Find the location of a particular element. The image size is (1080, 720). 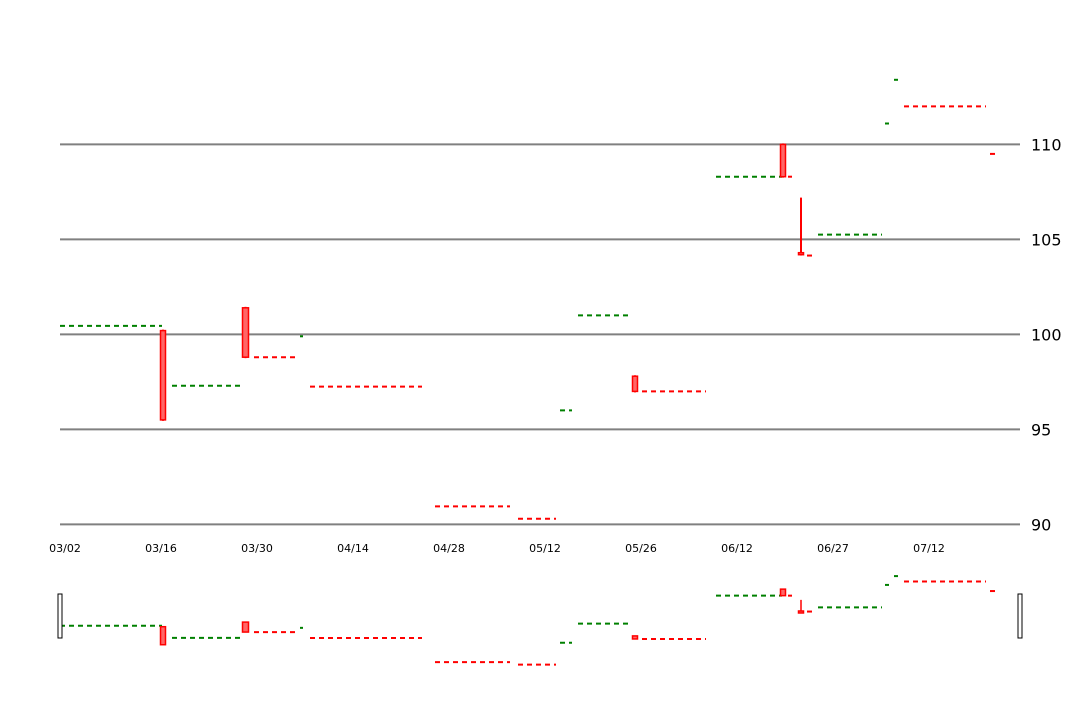

y-tick-label: 100 is located at coordinates (1046, 334).